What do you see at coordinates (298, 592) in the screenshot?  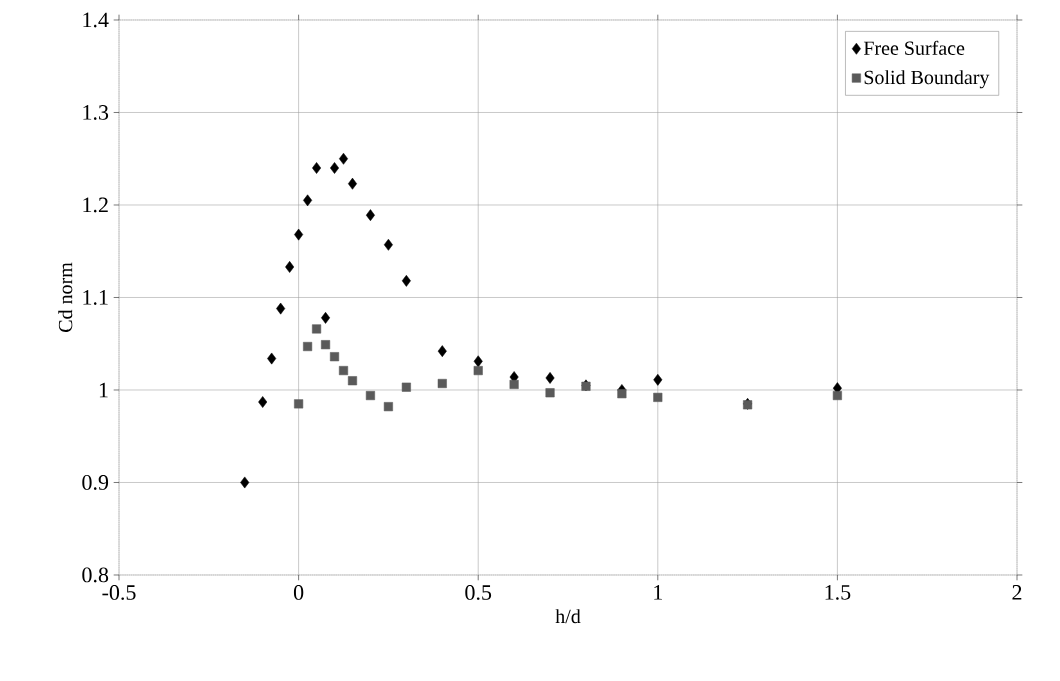 I see `x-tick-label: 0` at bounding box center [298, 592].